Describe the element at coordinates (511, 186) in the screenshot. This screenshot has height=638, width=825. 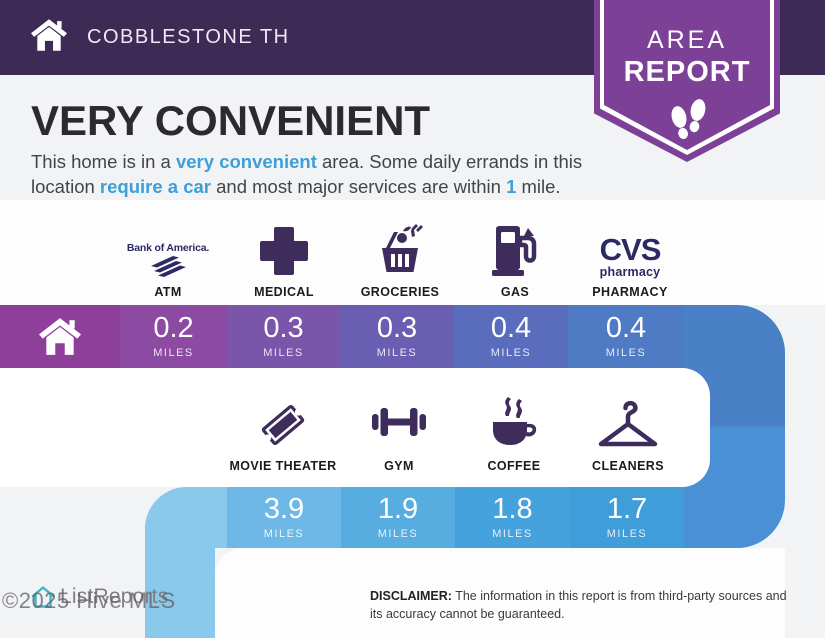
I see `highlight-one-mile: 1` at that location.